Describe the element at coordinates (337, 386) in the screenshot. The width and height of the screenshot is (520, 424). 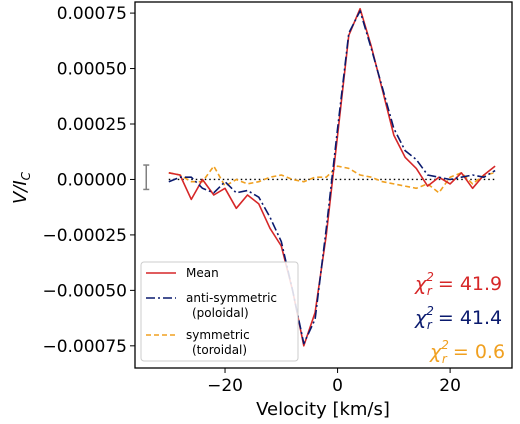
I see `x-tick-label: 0` at that location.